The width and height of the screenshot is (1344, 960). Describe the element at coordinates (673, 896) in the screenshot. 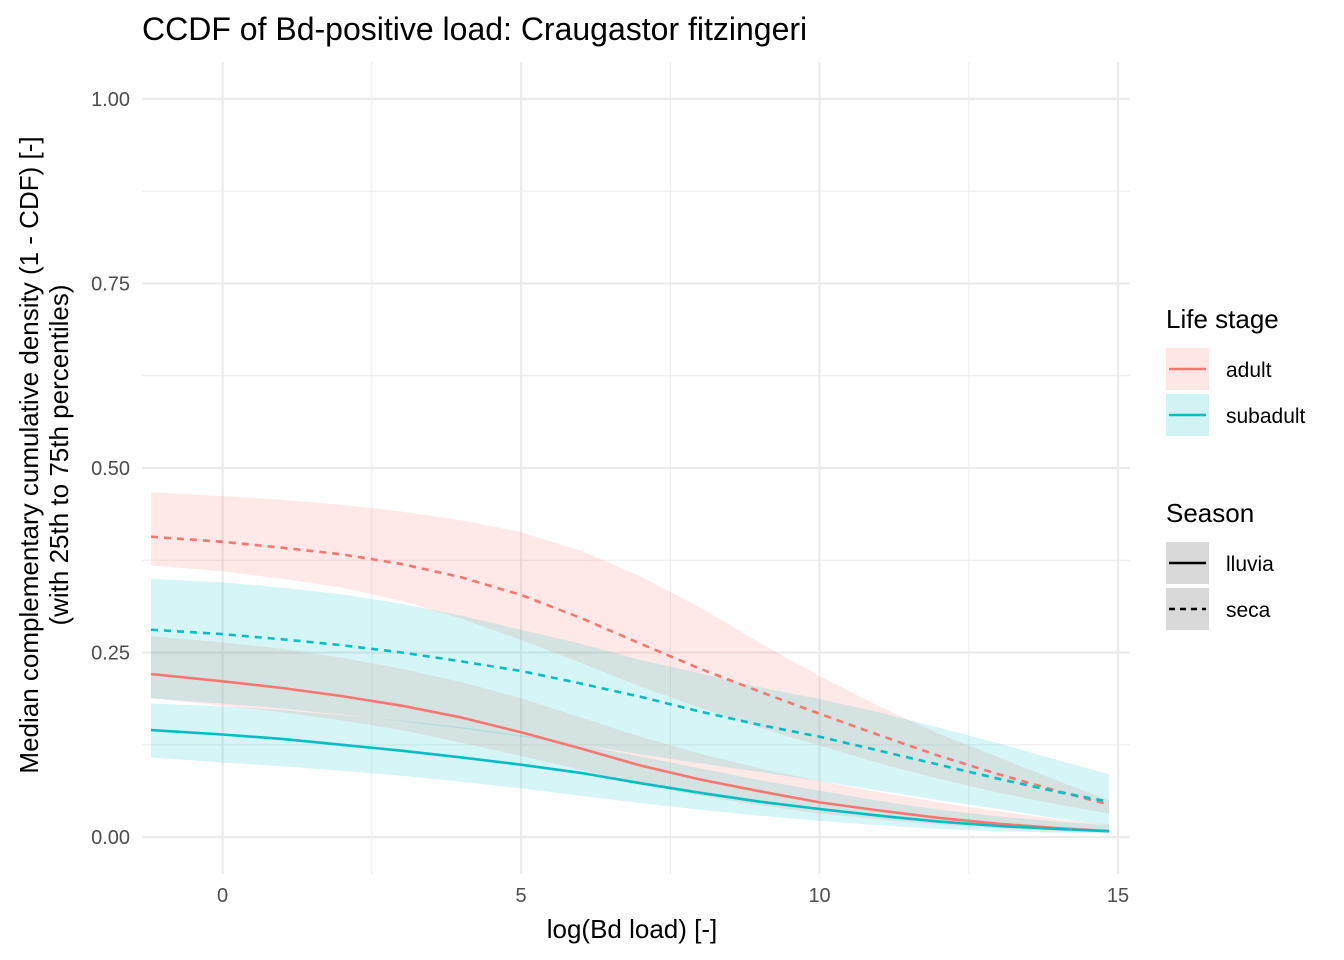

I see `x-axis-ticks: 0 5 10 15` at that location.